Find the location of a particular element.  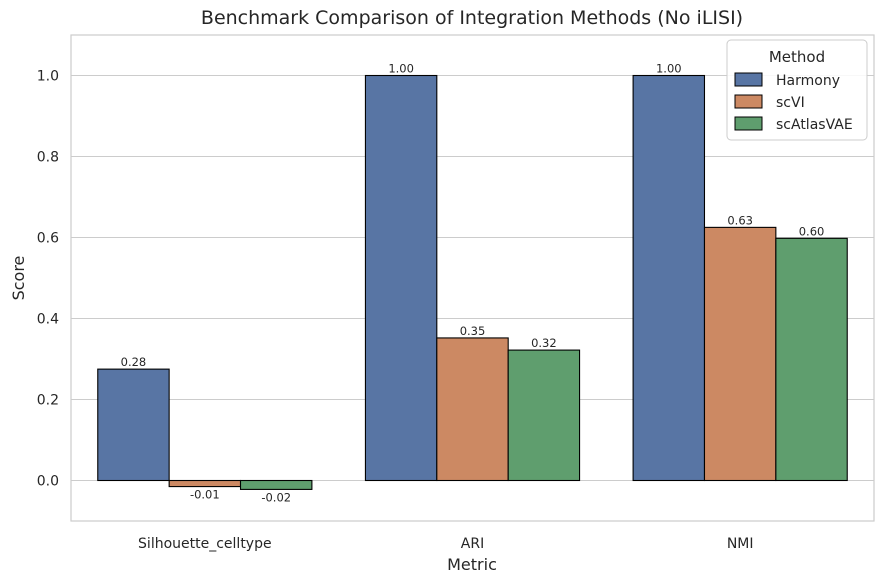

bar-harmony-nmi is located at coordinates (669, 278).